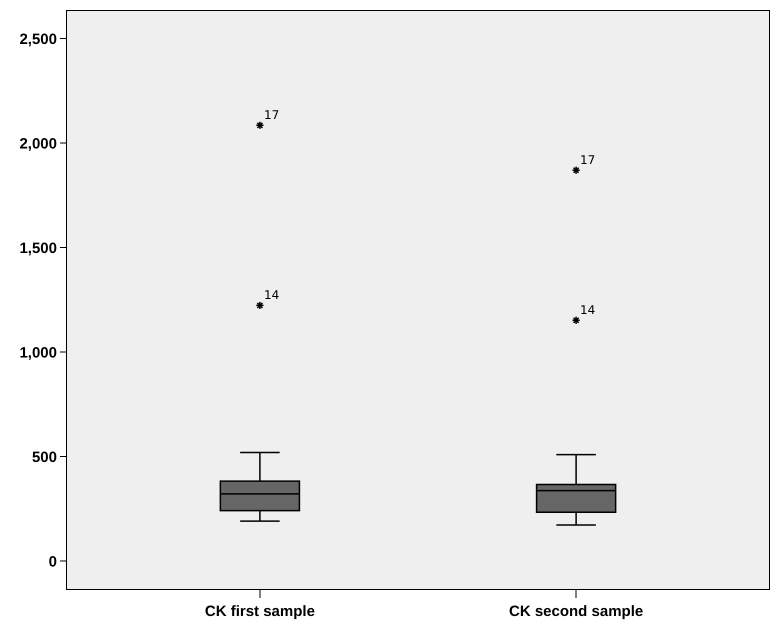  I want to click on y-tick-label: 0, so click(52, 561).